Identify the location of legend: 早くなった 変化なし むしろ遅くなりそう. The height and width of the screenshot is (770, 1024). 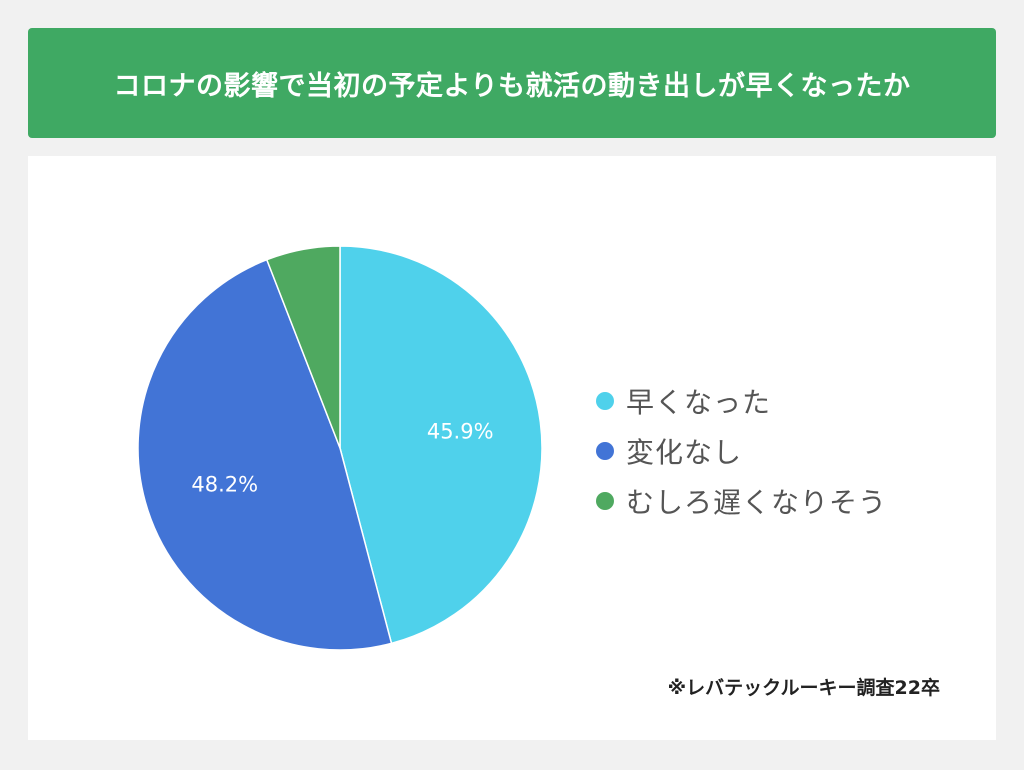
(741, 451).